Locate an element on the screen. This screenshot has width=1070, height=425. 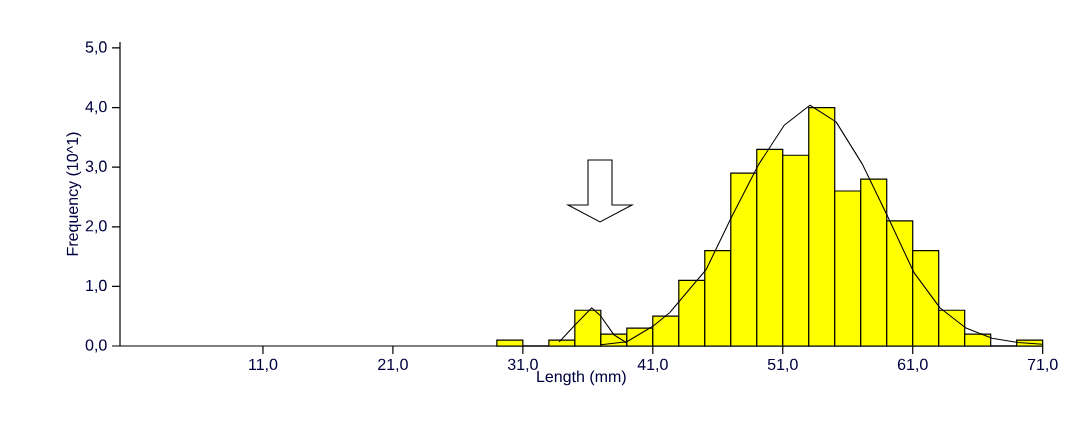
x-tick-label: 71,0 is located at coordinates (1042, 365).